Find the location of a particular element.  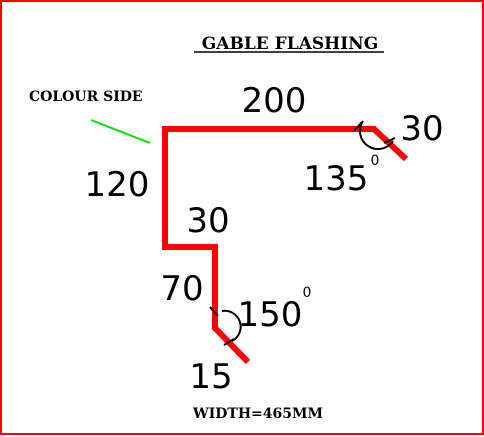

dimension-step: 30 is located at coordinates (207, 221).